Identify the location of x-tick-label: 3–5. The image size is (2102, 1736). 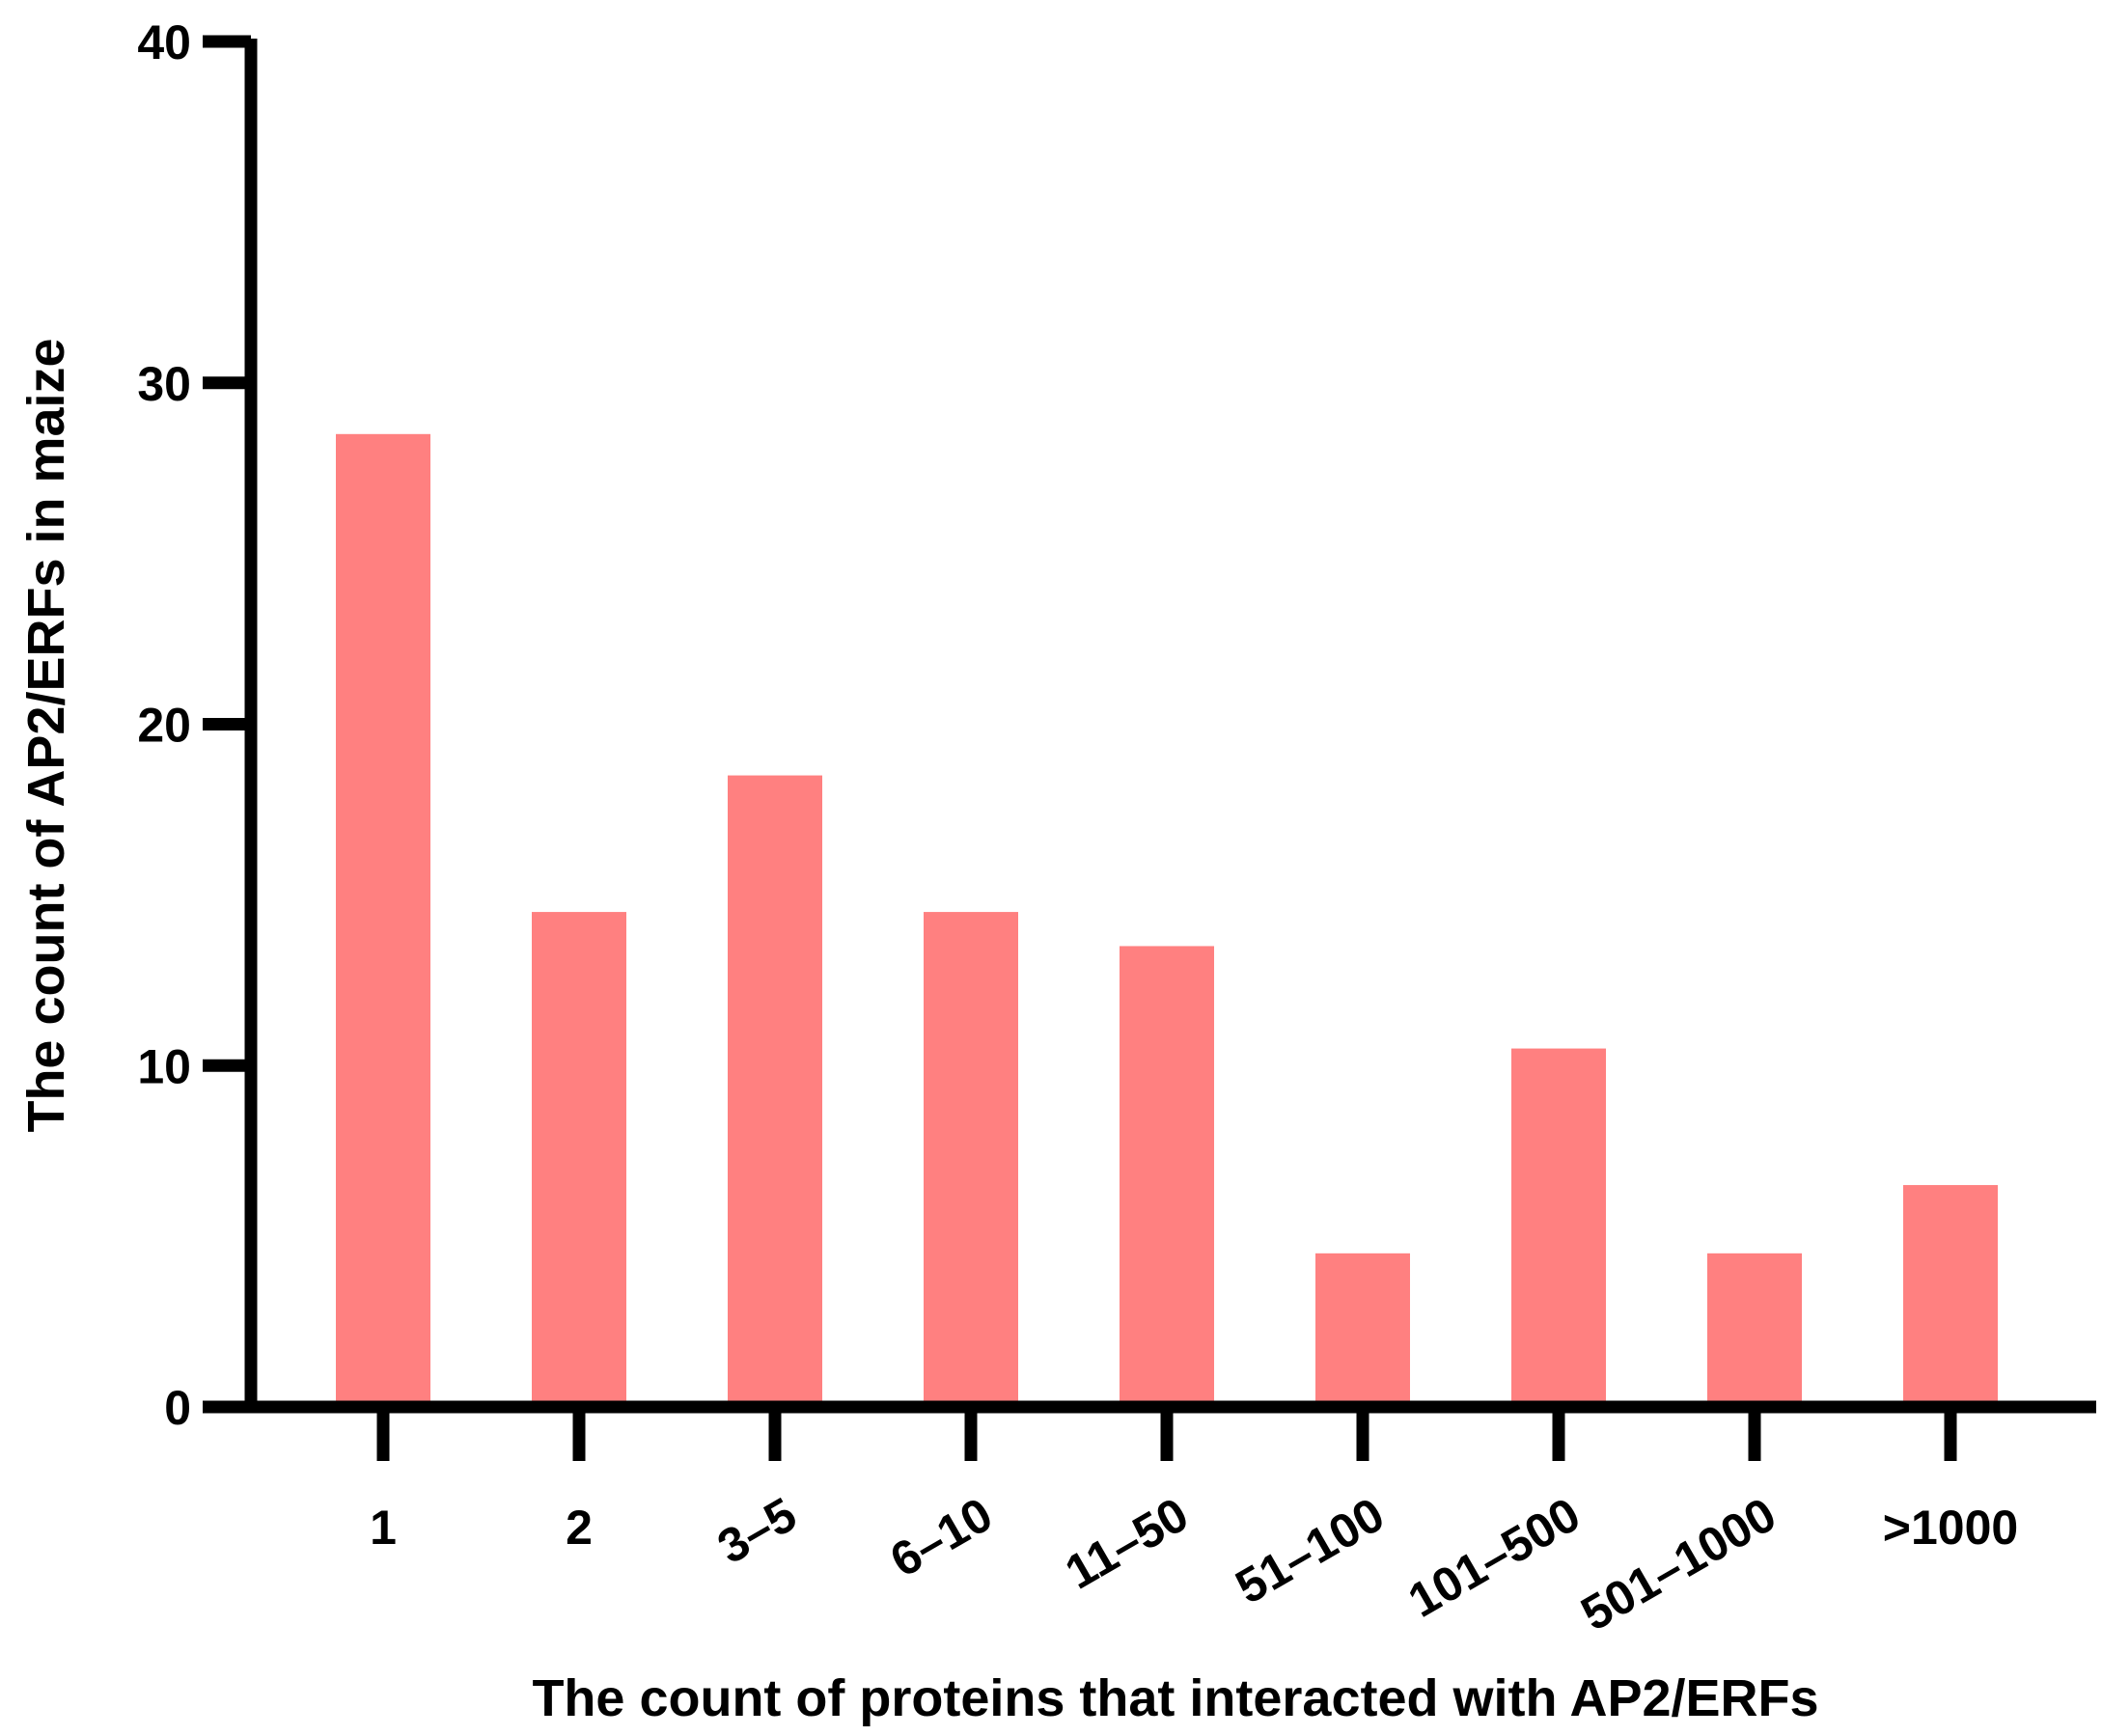
(756, 1531).